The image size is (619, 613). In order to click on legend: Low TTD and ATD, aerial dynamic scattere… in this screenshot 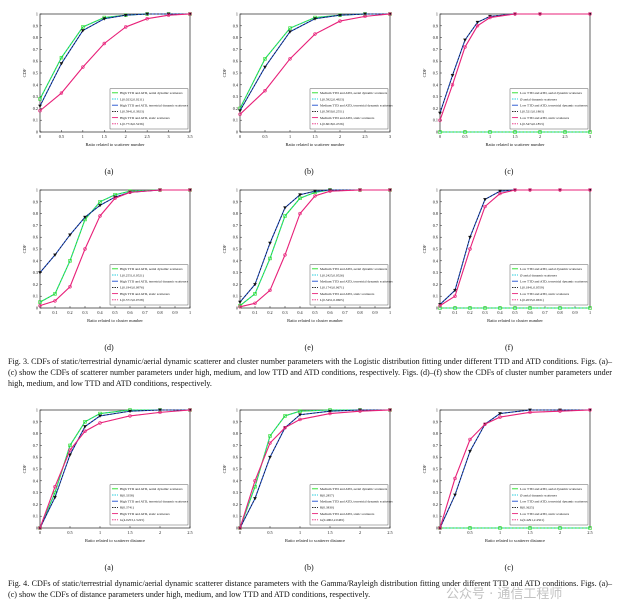, I will do `click(549, 505)`.